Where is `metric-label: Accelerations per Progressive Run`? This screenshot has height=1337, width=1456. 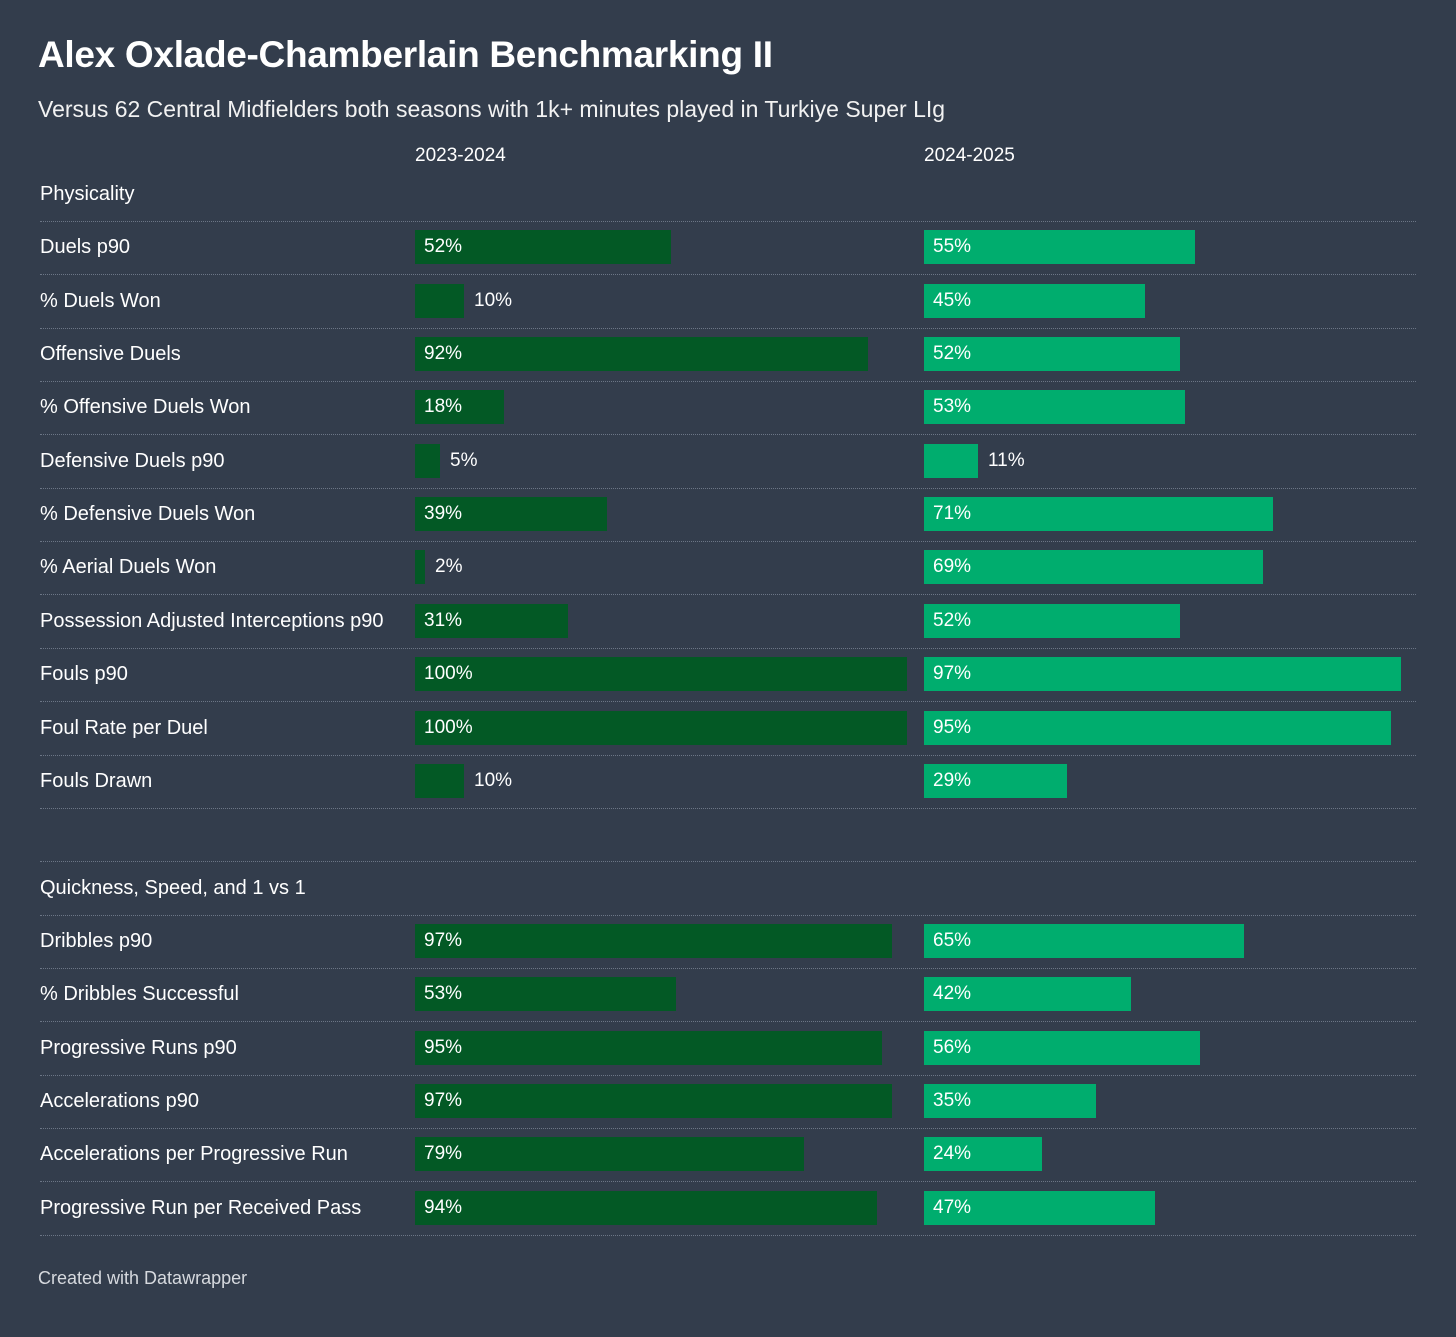 metric-label: Accelerations per Progressive Run is located at coordinates (194, 1154).